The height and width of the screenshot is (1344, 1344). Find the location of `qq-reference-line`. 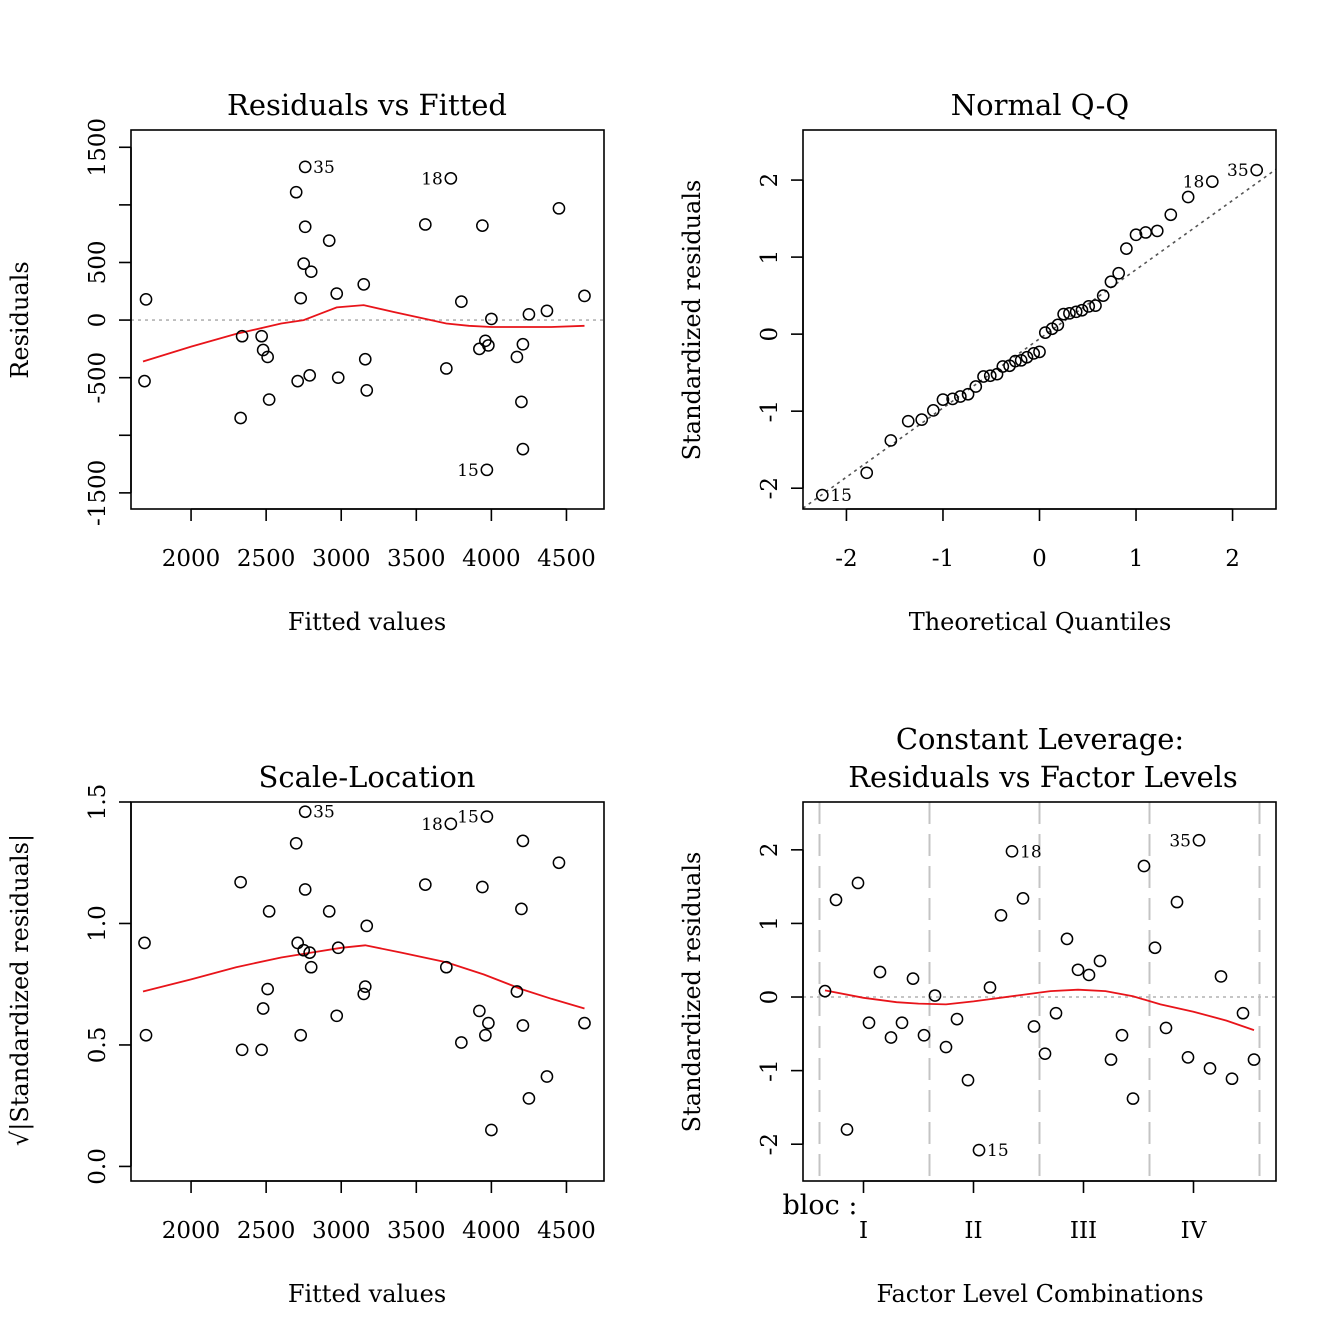

qq-reference-line is located at coordinates (1039, 338).